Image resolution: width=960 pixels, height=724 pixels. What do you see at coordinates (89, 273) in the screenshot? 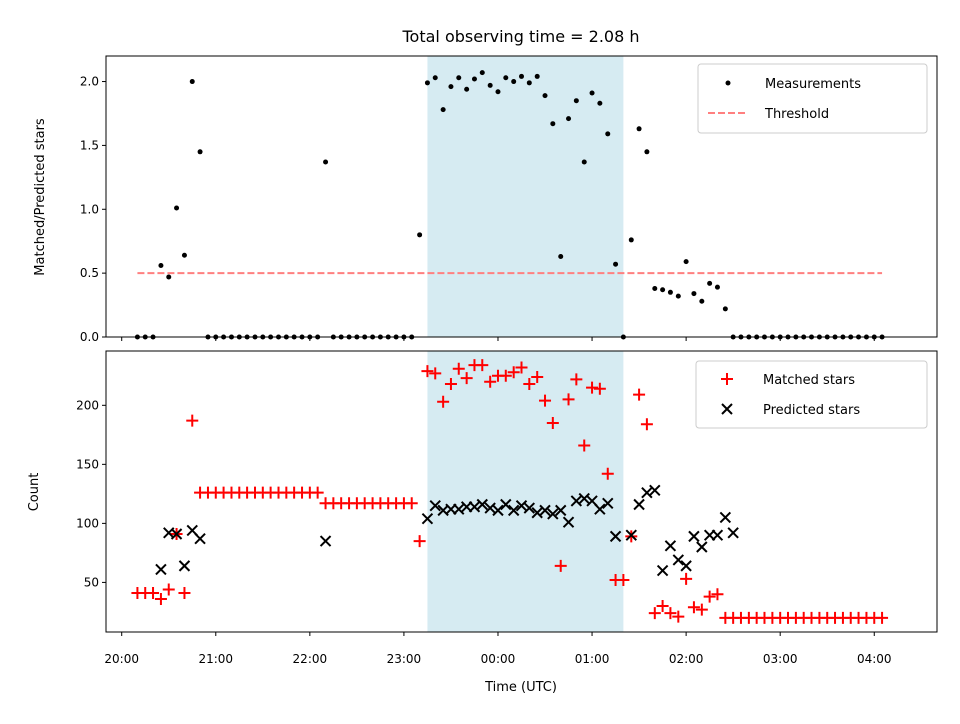
I see `top-y-tick-label: 0.5` at bounding box center [89, 273].